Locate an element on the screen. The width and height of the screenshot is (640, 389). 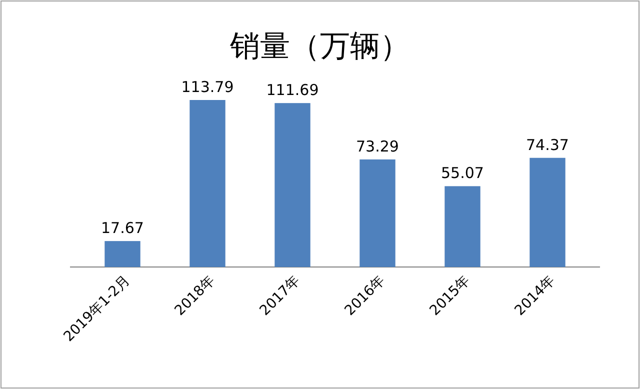
data-label: 17.67 is located at coordinates (122, 228).